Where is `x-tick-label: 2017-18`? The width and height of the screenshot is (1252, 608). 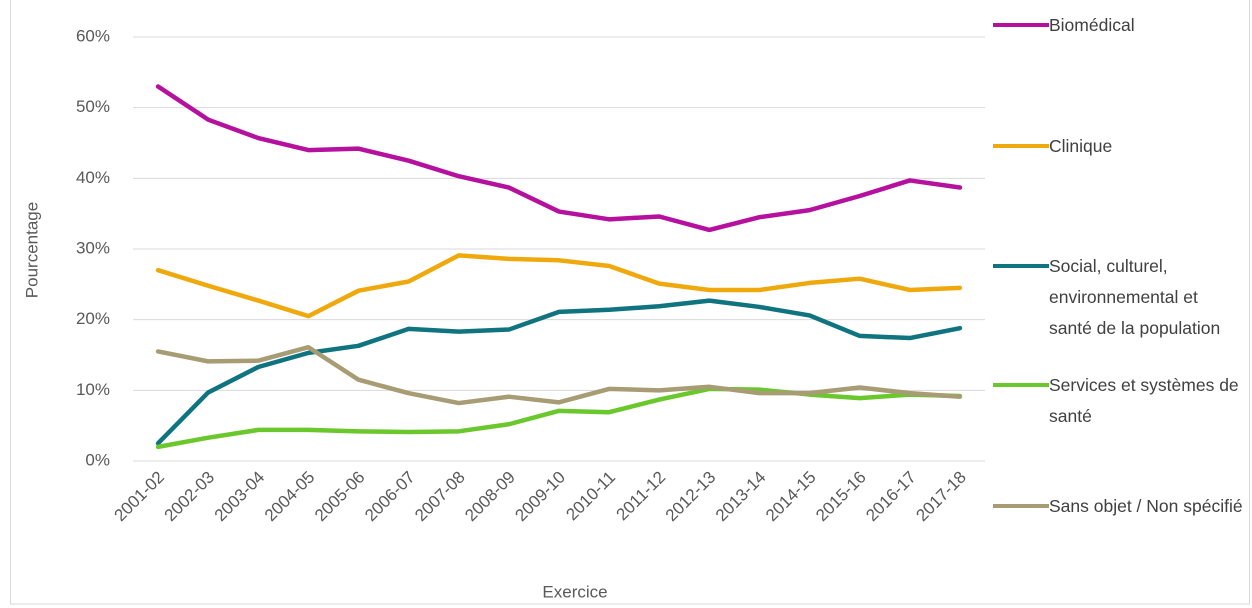
x-tick-label: 2017-18 is located at coordinates (941, 497).